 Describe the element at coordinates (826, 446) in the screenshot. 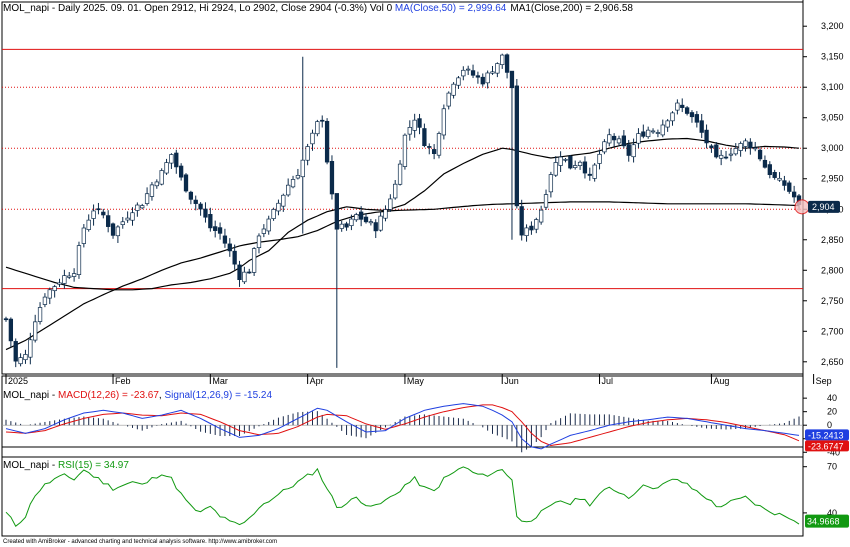

I see `signal-badge-text: -23.6747` at that location.